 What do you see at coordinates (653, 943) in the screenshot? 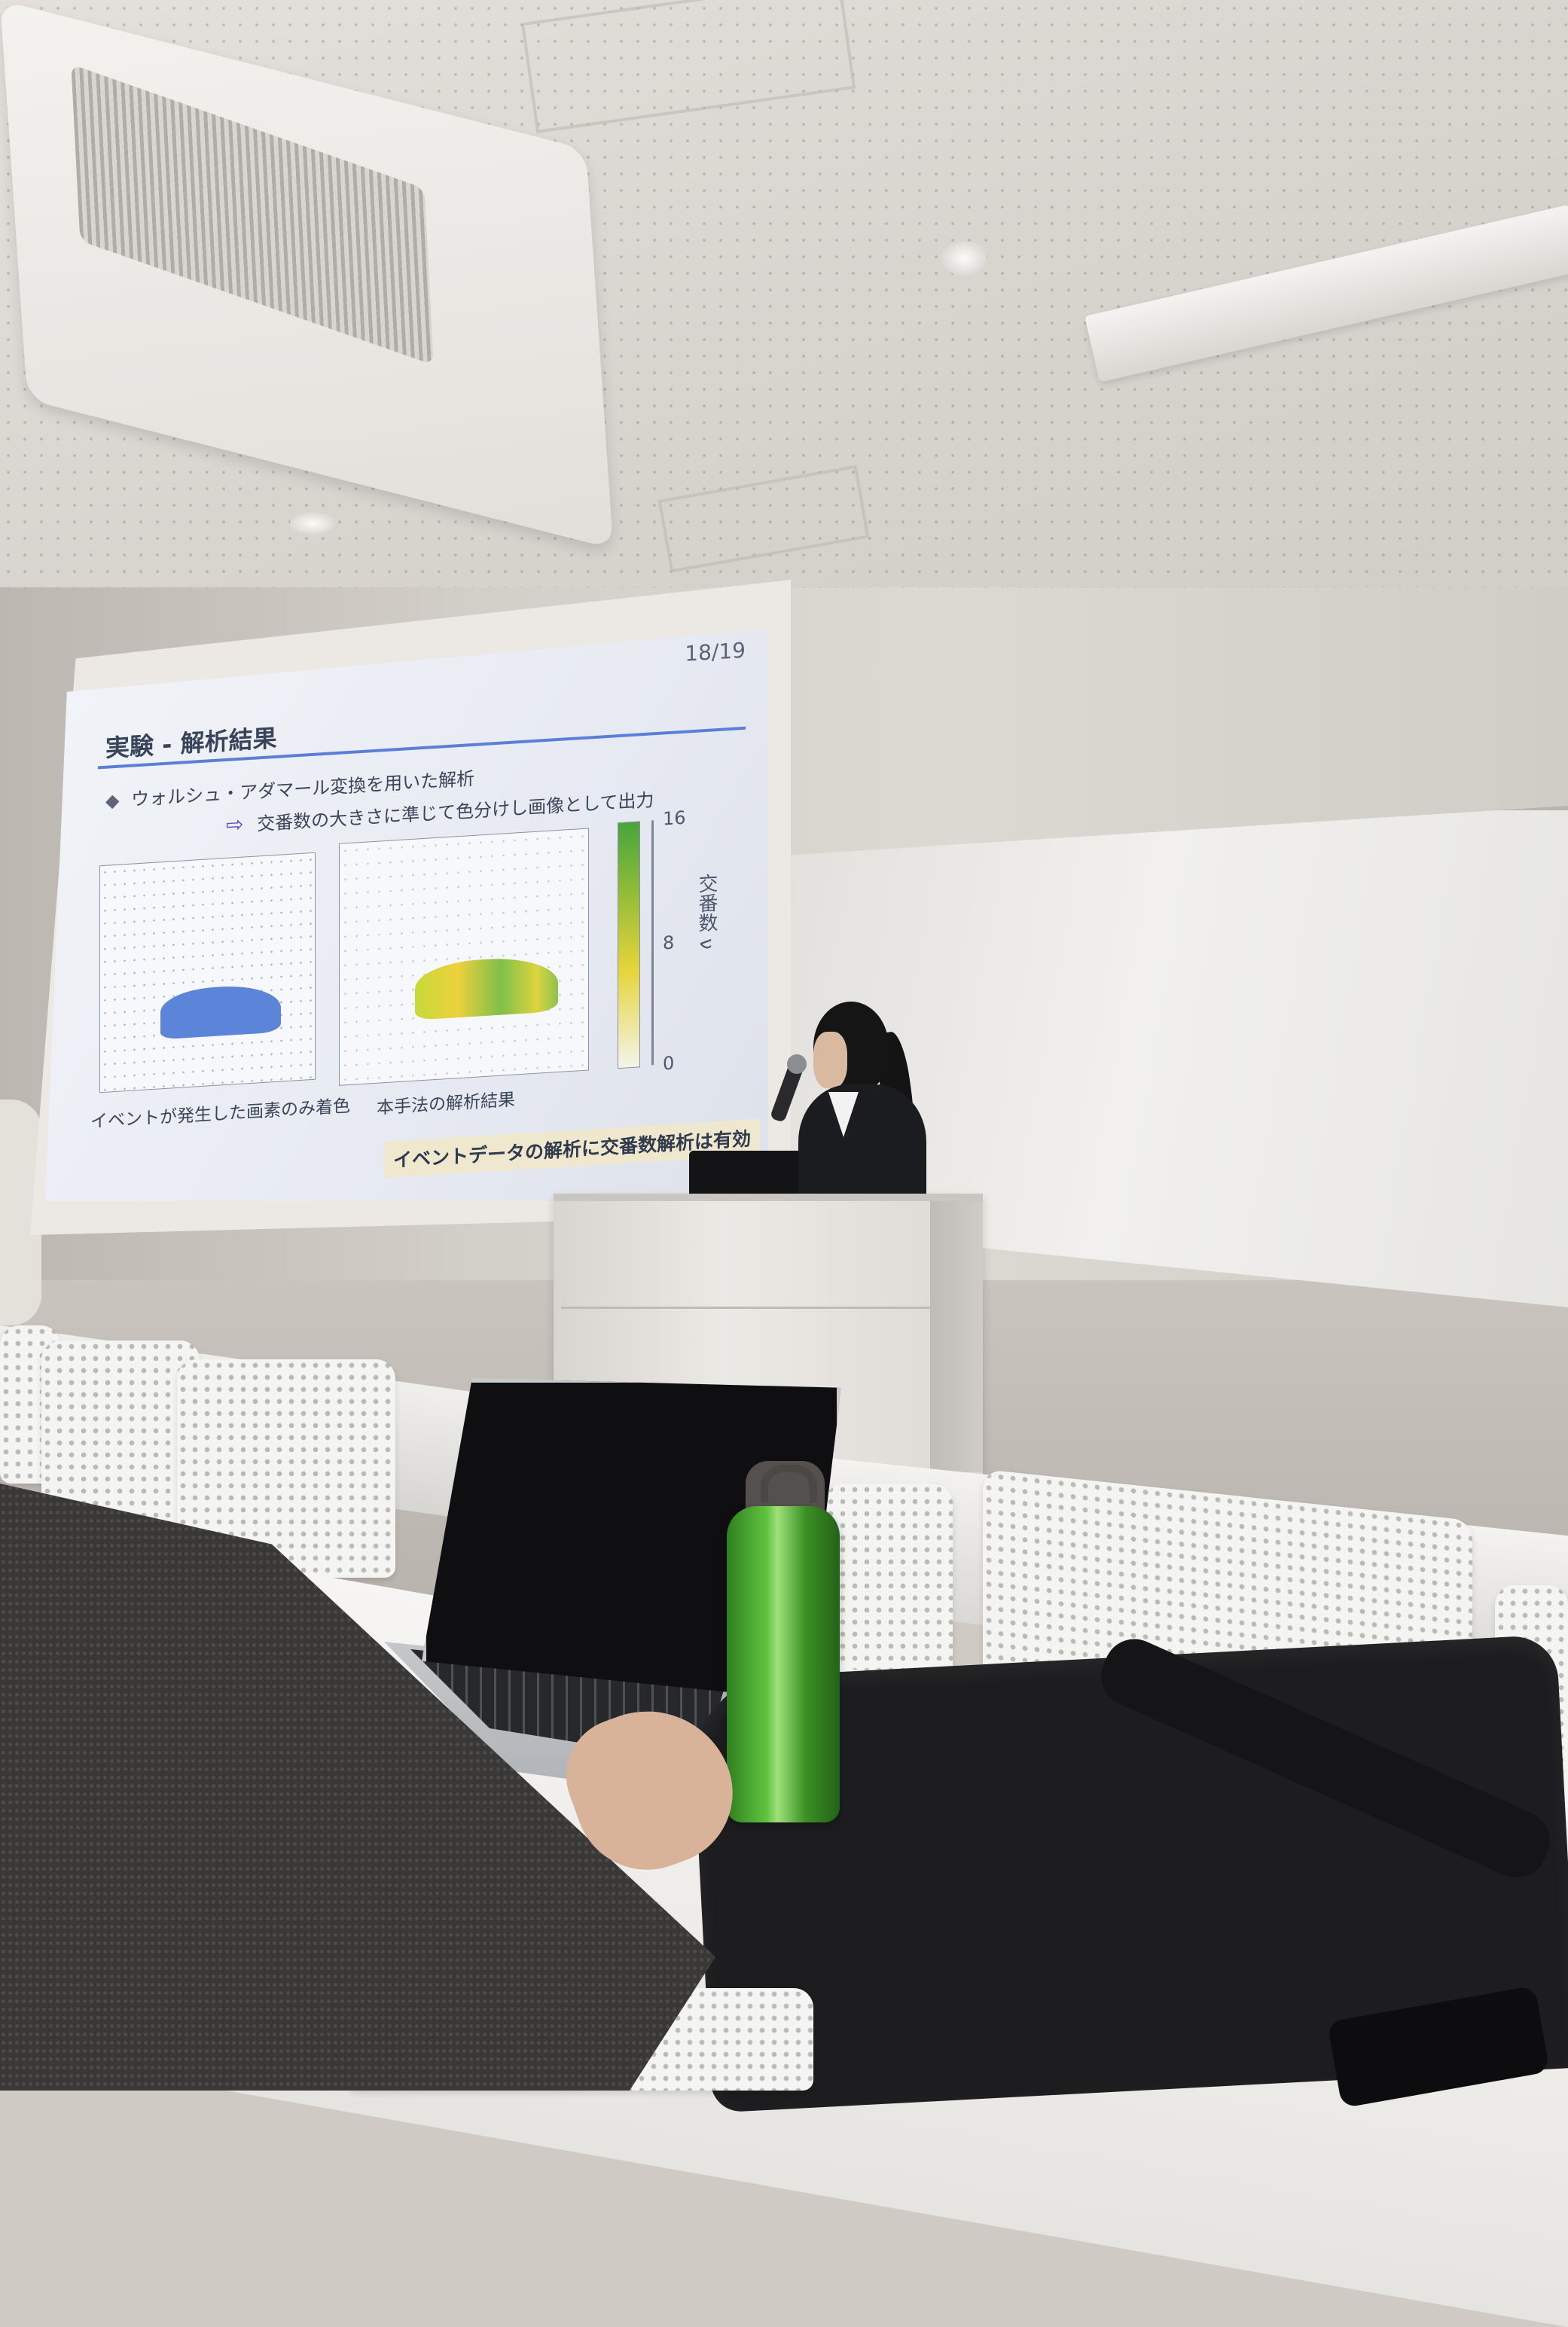
I see `colorbar-axis` at bounding box center [653, 943].